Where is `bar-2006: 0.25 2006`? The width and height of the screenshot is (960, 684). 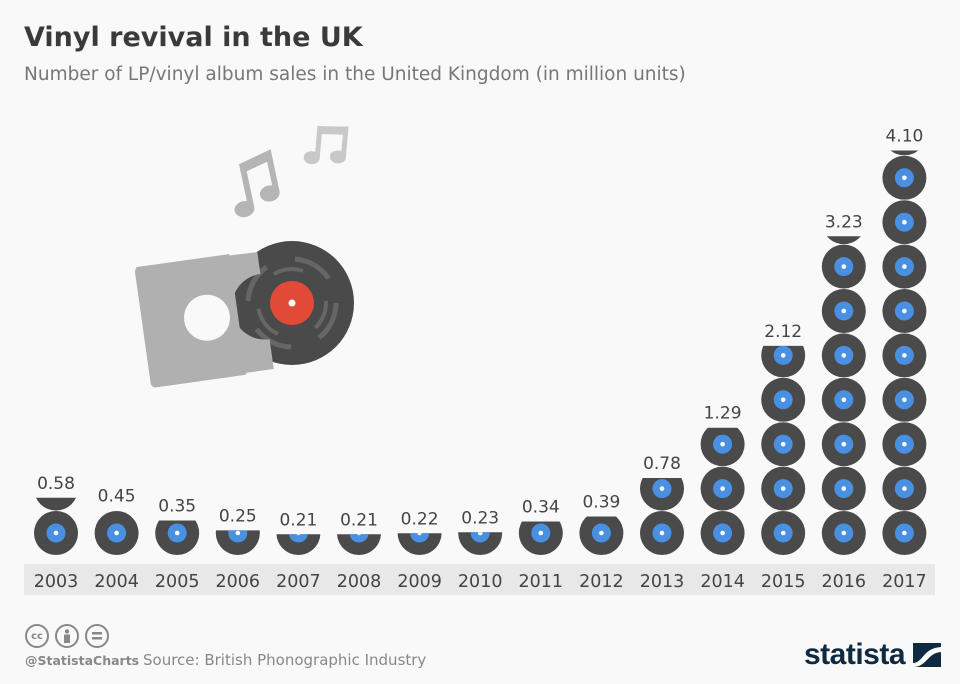
bar-2006: 0.25 2006 is located at coordinates (238, 549).